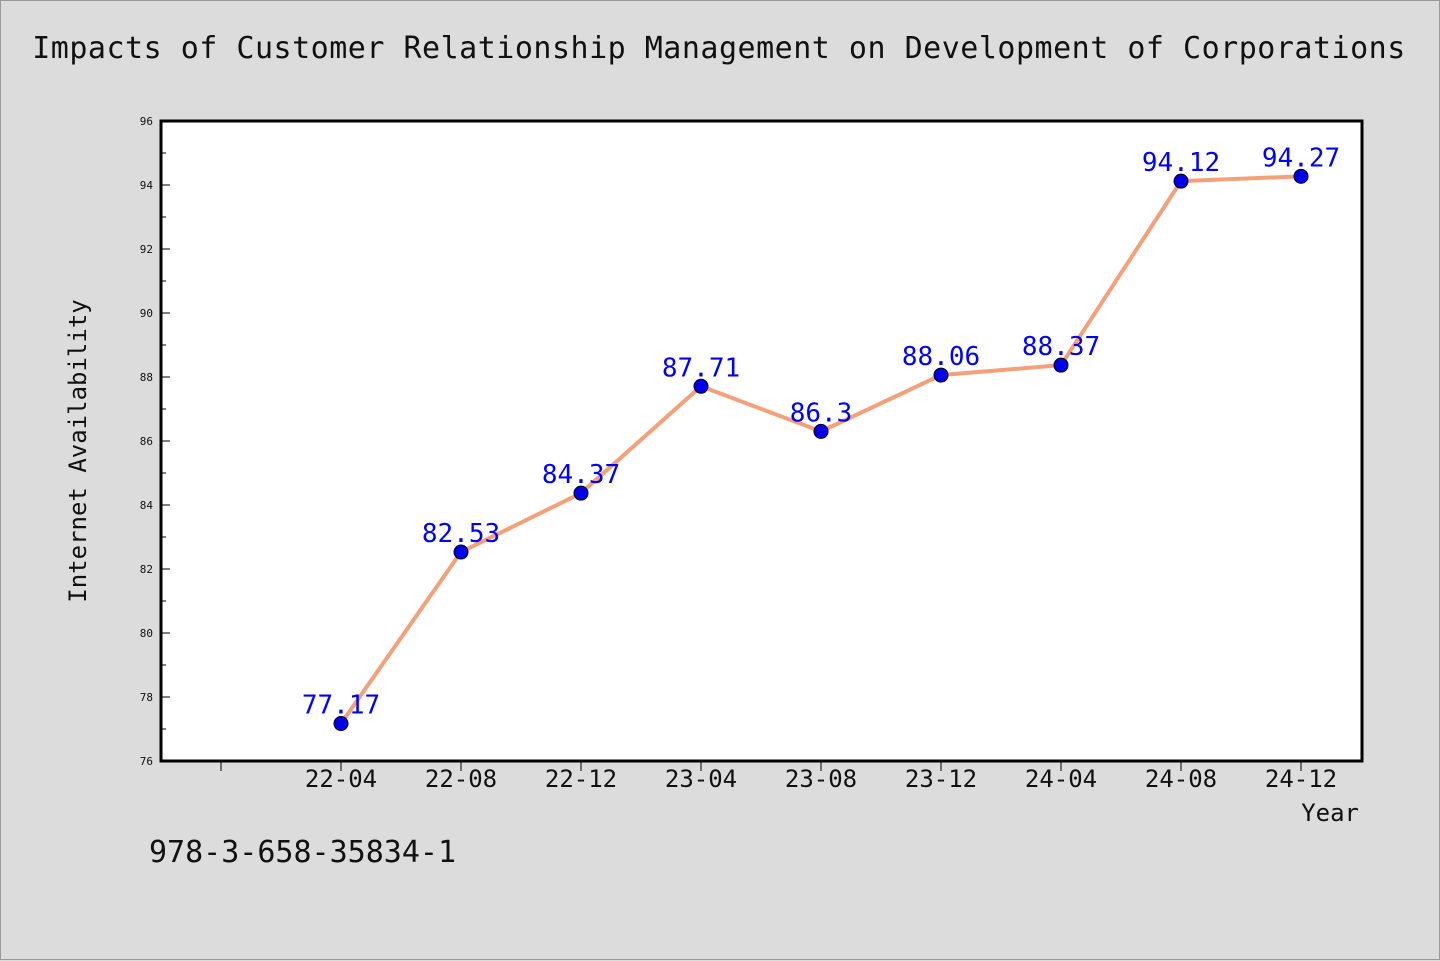 The height and width of the screenshot is (961, 1440). What do you see at coordinates (701, 779) in the screenshot?
I see `x-tick-label: 23-04` at bounding box center [701, 779].